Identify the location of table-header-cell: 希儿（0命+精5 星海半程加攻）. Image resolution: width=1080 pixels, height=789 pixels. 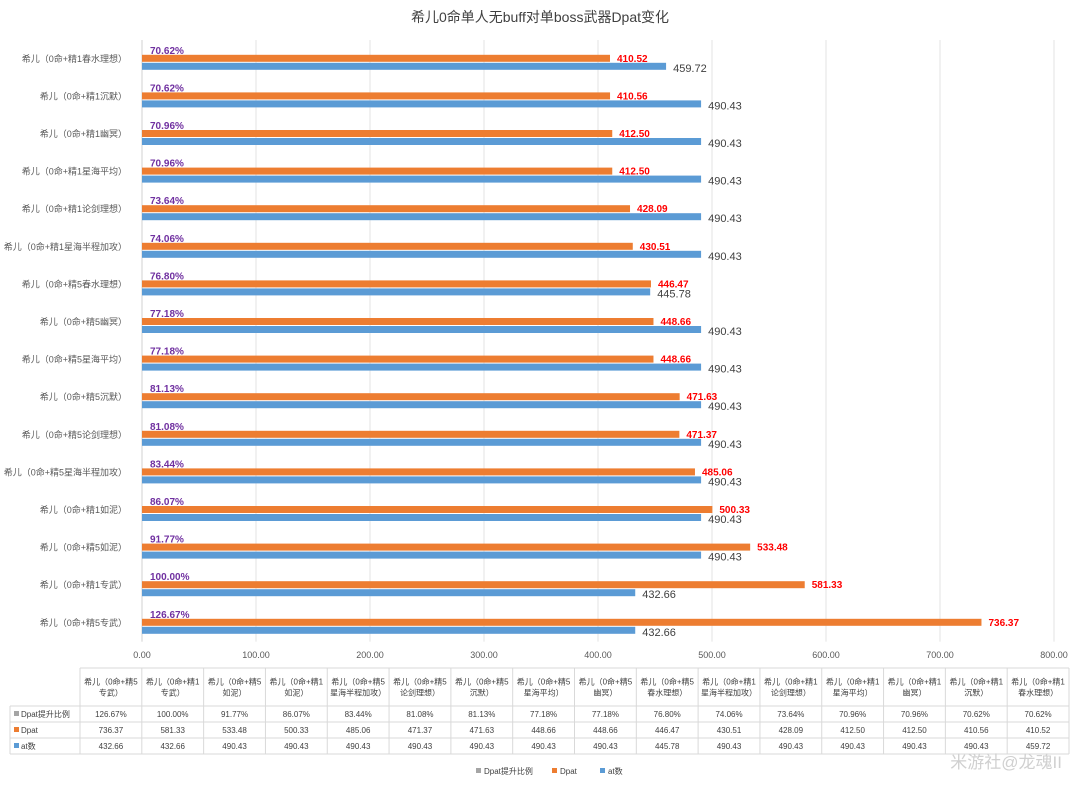
(358, 687).